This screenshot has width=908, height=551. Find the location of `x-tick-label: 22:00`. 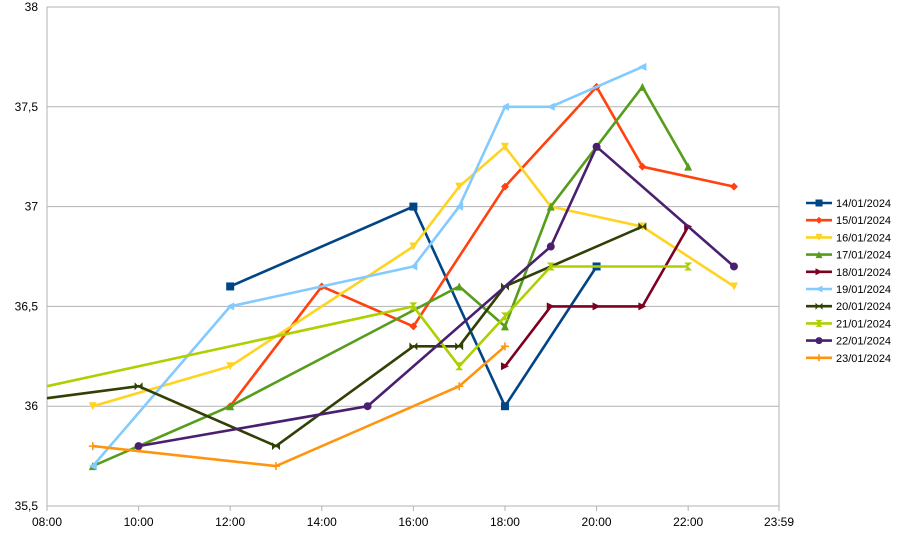

x-tick-label: 22:00 is located at coordinates (688, 522).